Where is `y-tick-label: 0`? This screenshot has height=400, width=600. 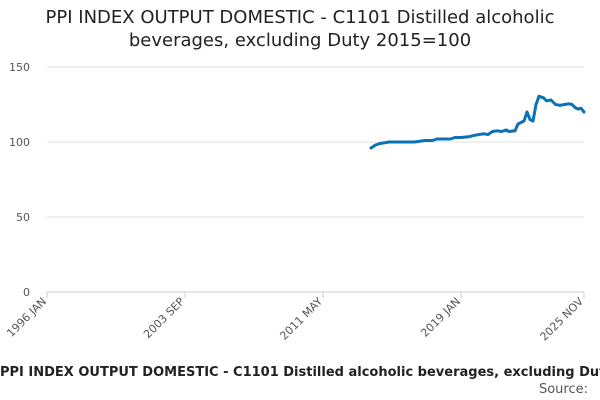
y-tick-label: 0 is located at coordinates (26, 292).